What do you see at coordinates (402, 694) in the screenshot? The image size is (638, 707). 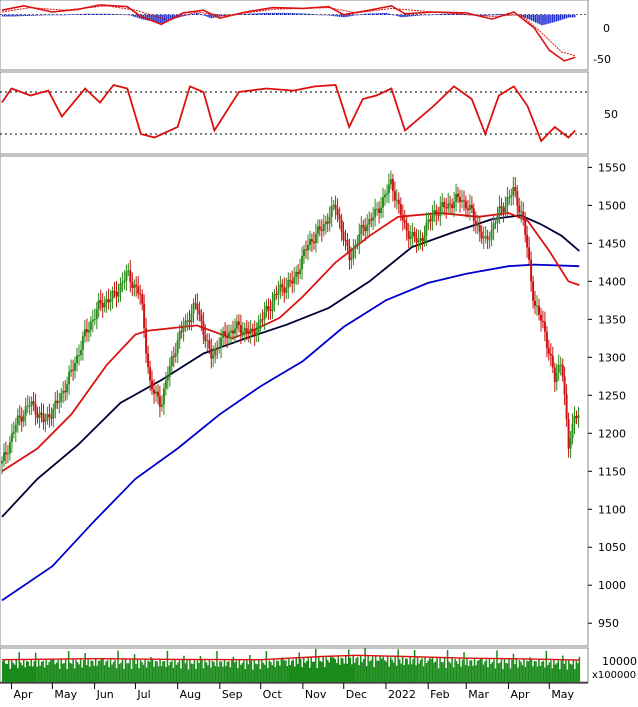 I see `x-tick-label: 2022` at bounding box center [402, 694].